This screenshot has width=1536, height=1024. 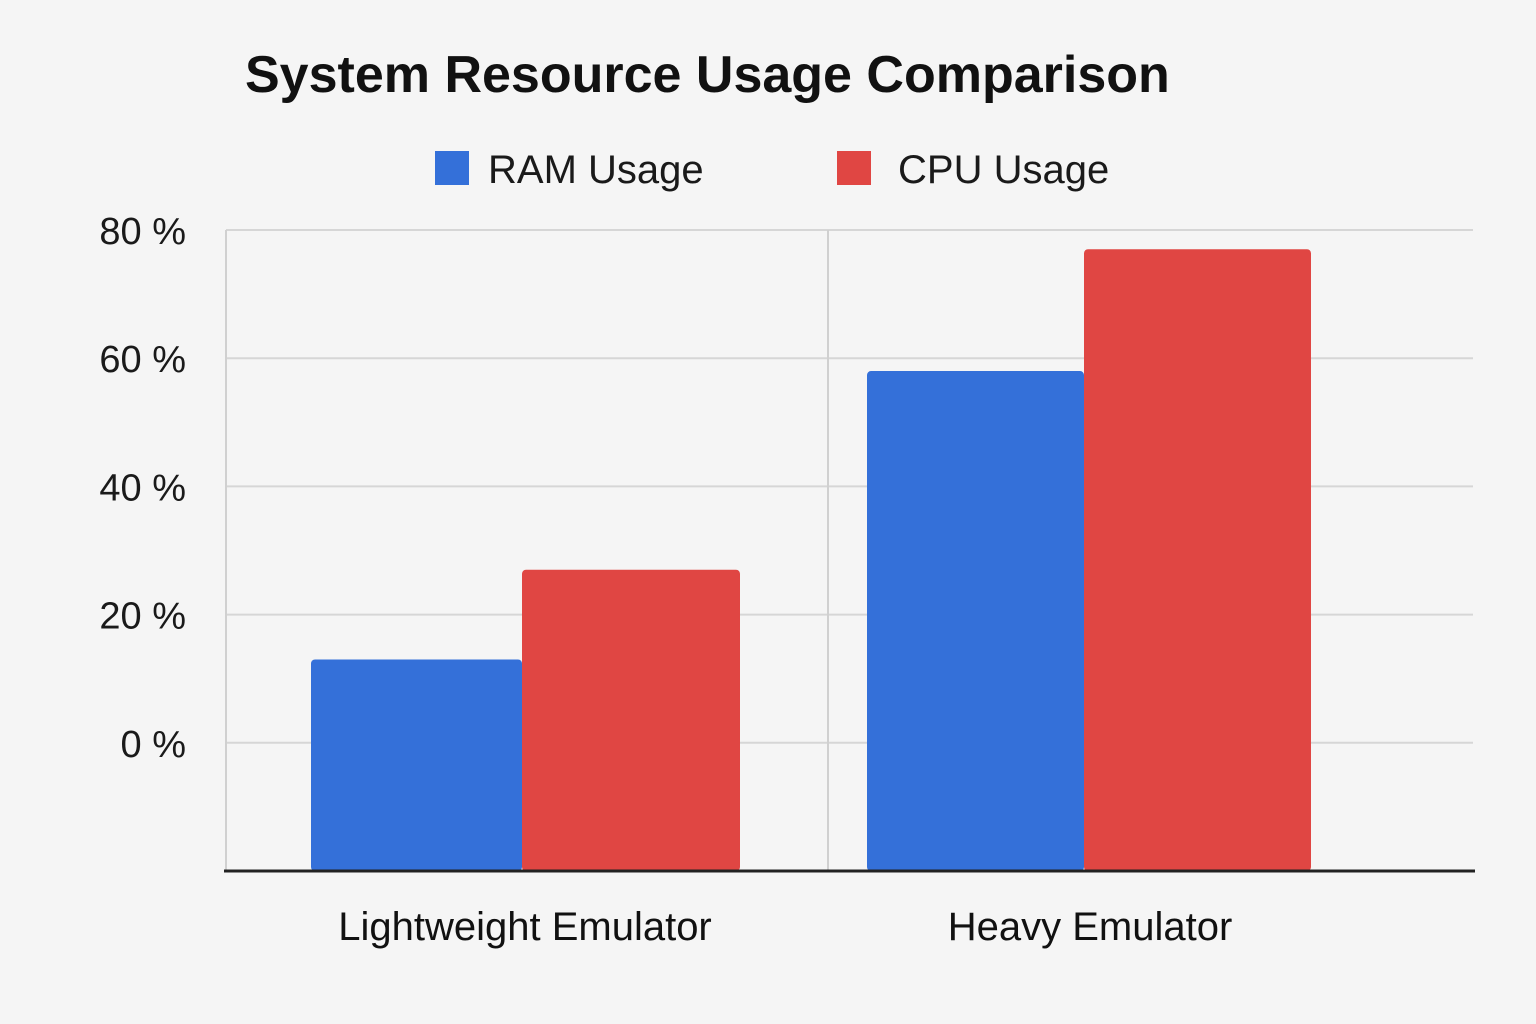 What do you see at coordinates (525, 927) in the screenshot?
I see `x-category-label-0: Lightweight Emulator` at bounding box center [525, 927].